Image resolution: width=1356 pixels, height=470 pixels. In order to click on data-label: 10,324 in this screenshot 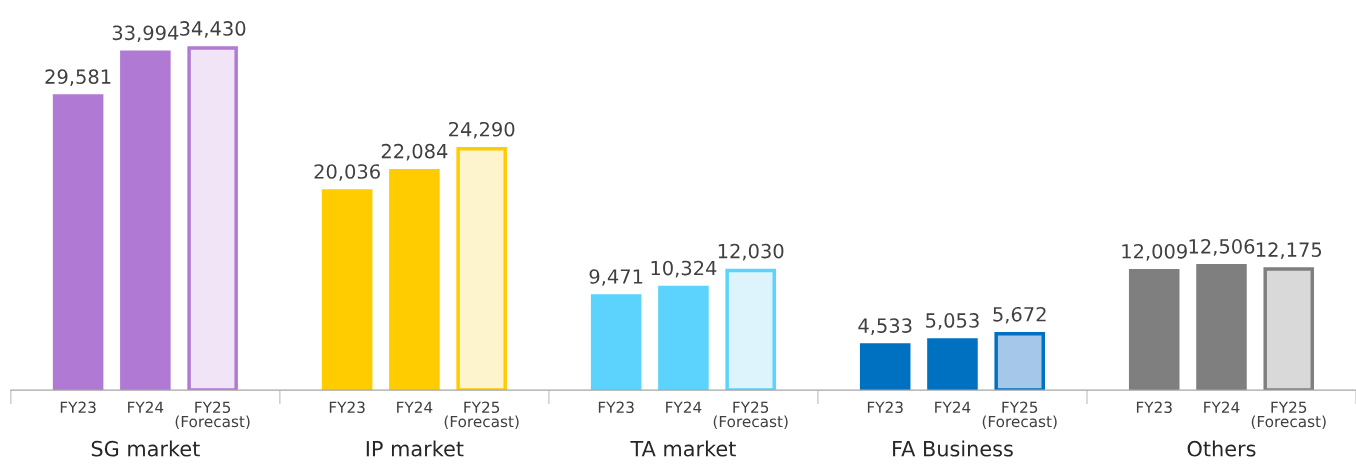, I will do `click(684, 269)`.